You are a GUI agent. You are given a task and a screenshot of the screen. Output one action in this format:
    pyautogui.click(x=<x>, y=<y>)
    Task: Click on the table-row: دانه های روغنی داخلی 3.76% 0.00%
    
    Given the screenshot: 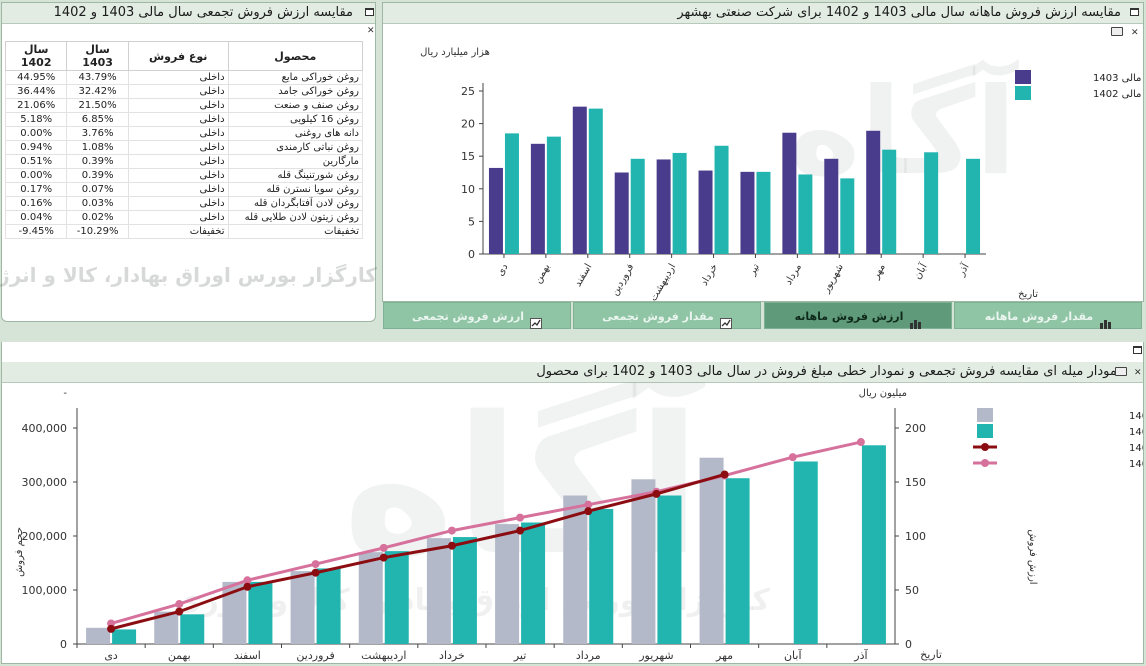 What is the action you would take?
    pyautogui.click(x=184, y=133)
    